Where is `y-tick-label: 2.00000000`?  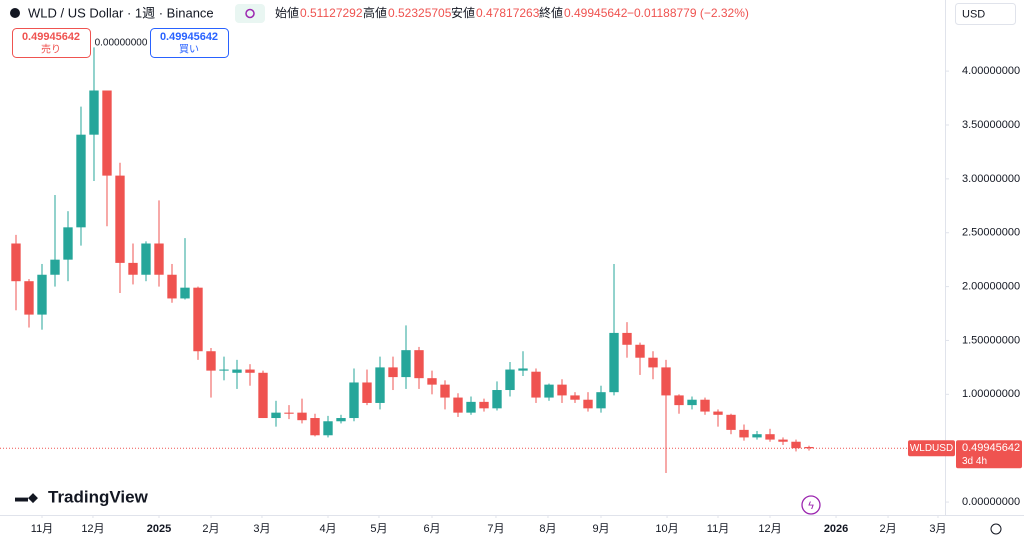
y-tick-label: 2.00000000 is located at coordinates (991, 286).